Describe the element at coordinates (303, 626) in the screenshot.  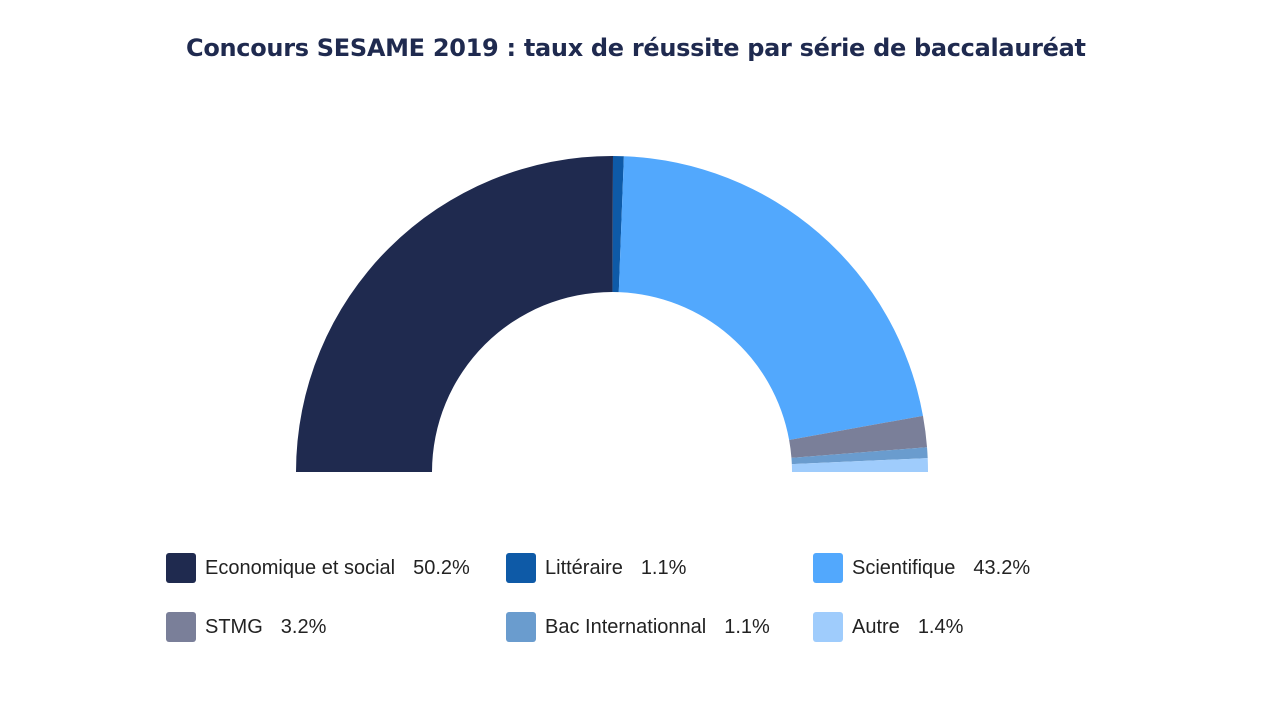
I see `legend-value: 3.2%` at that location.